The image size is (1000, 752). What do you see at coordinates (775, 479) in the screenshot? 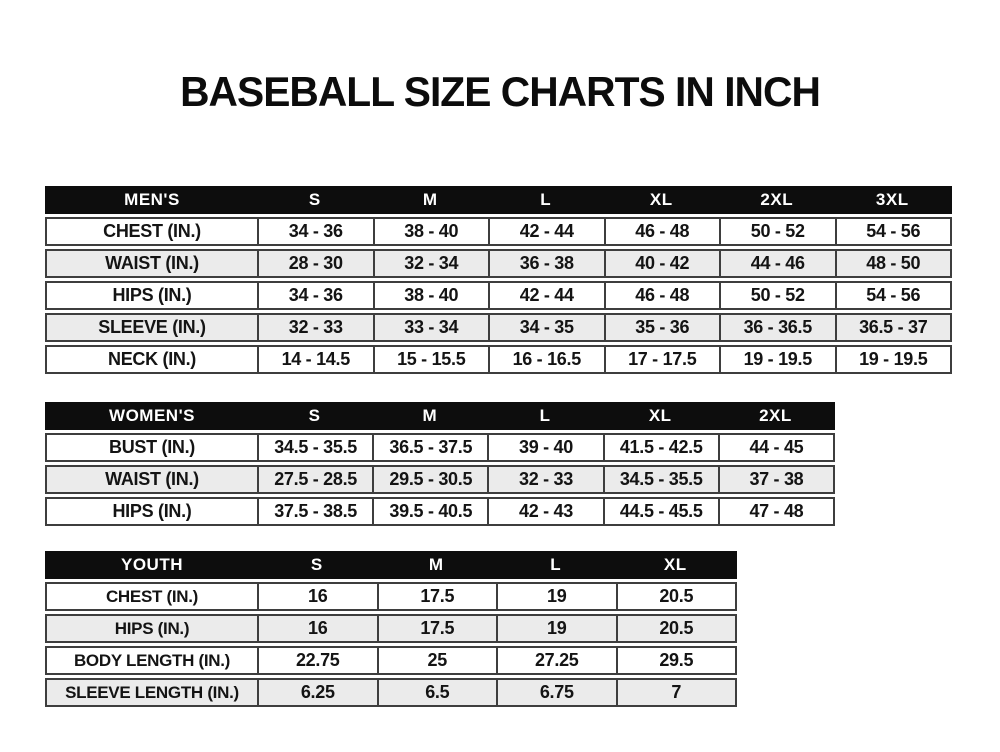
I see `size-value-cell: 37 - 38` at bounding box center [775, 479].